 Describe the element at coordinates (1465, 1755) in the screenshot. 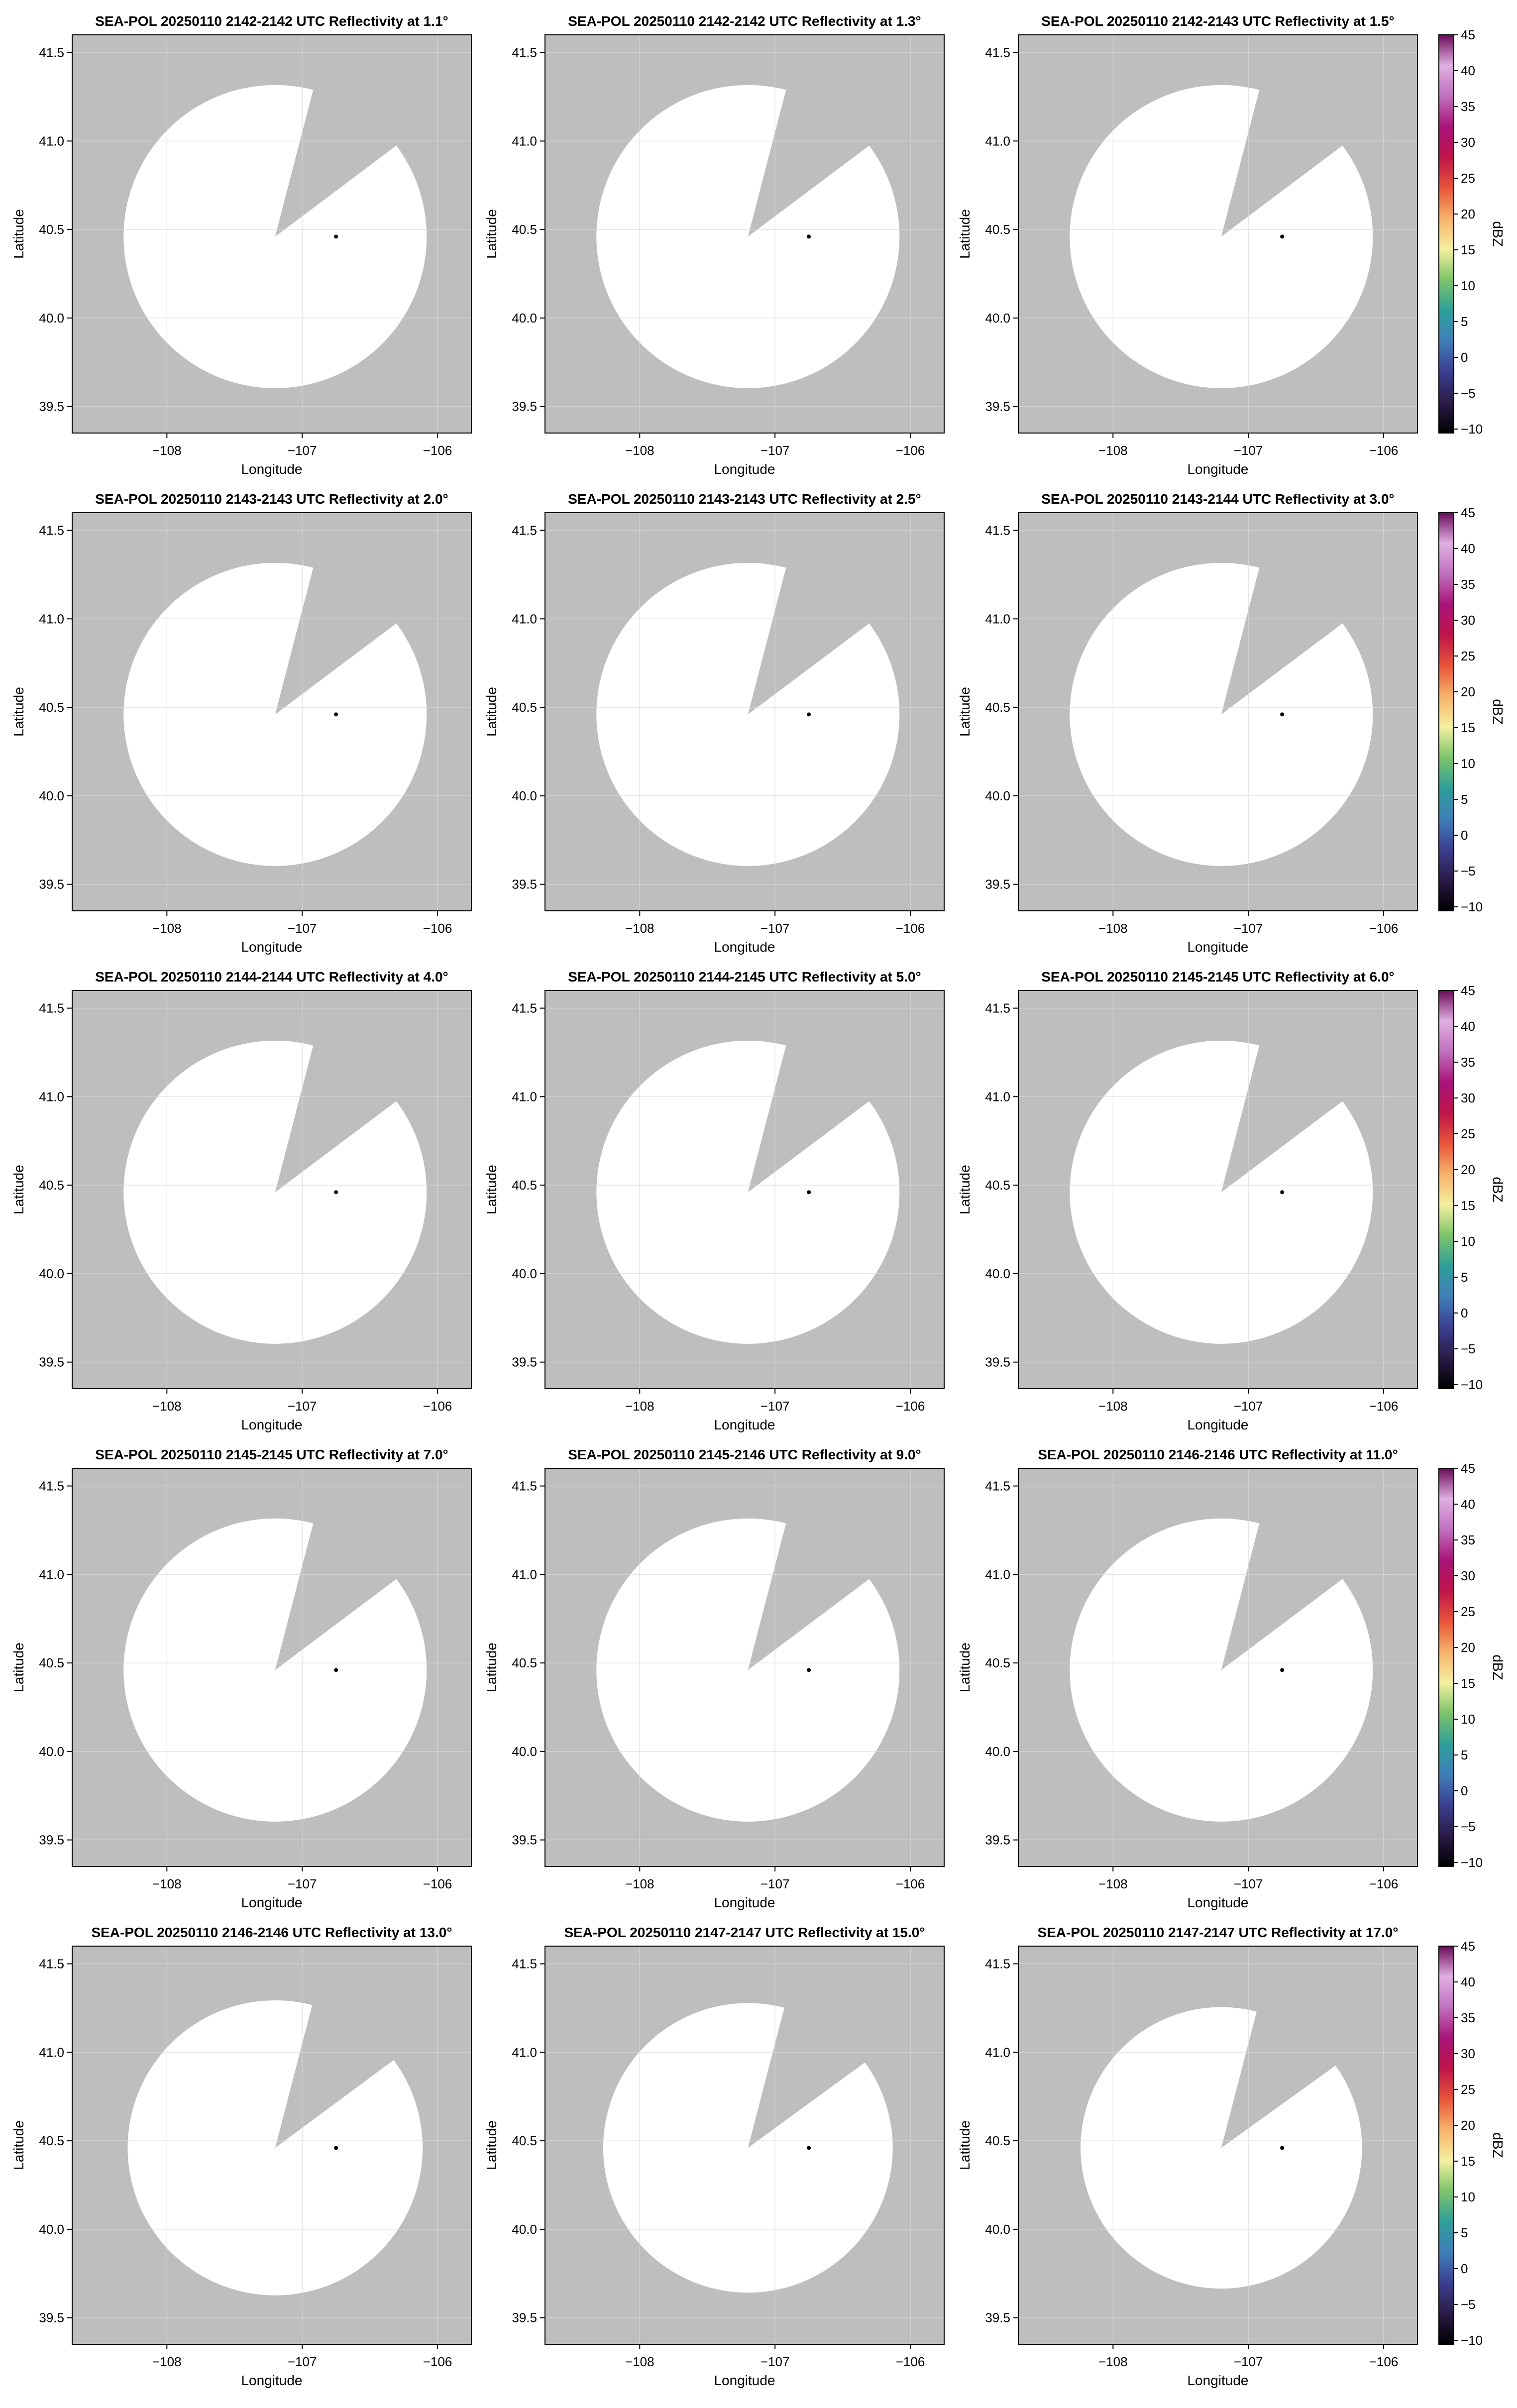

I see `colorbar-tick-label: 5` at that location.